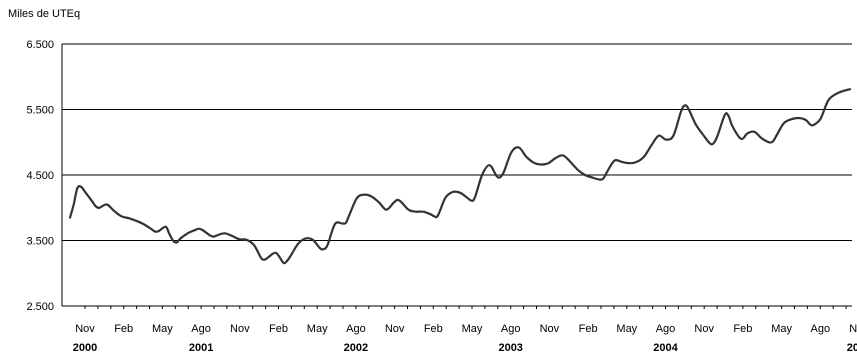  I want to click on year-label: 2000, so click(85, 348).